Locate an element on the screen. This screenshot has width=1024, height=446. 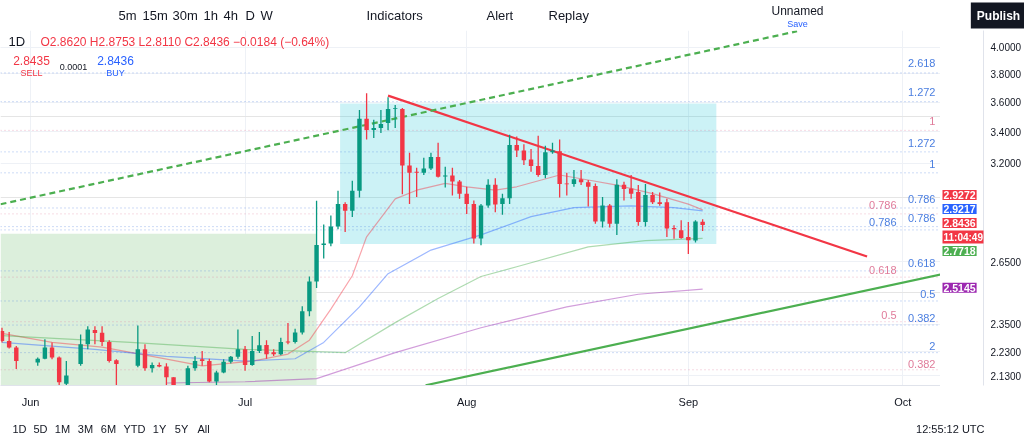
text: 15m is located at coordinates (155, 15).